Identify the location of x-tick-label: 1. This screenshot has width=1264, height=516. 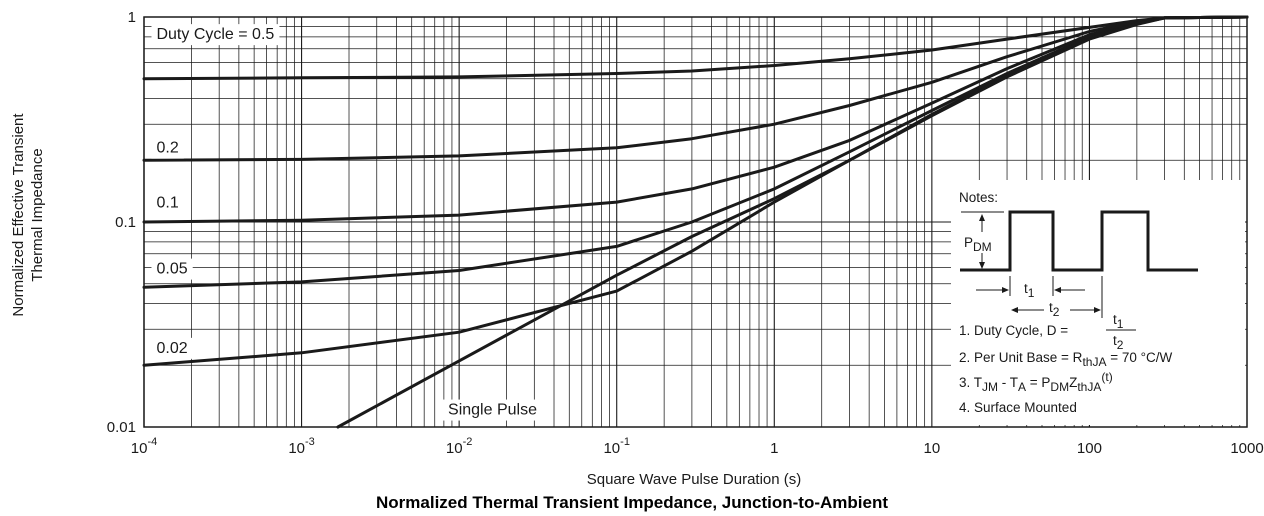
(774, 448).